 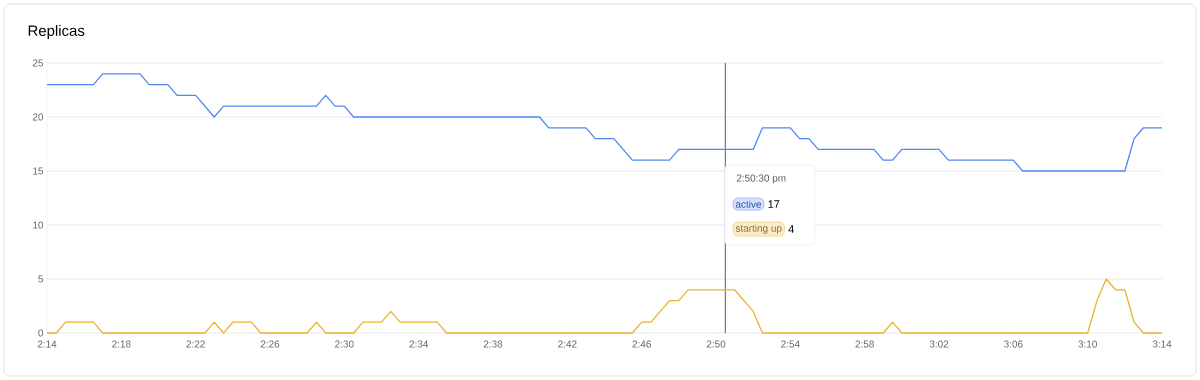 I want to click on x-tick-label: 2:38, so click(x=493, y=344).